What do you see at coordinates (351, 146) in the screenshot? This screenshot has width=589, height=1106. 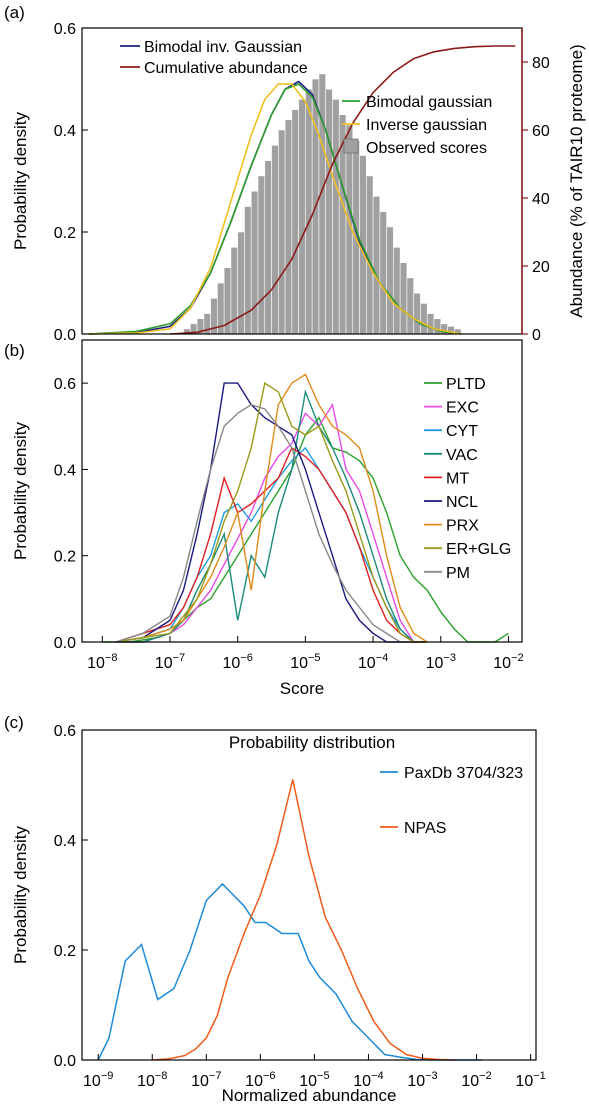 I see `legend-swatch` at bounding box center [351, 146].